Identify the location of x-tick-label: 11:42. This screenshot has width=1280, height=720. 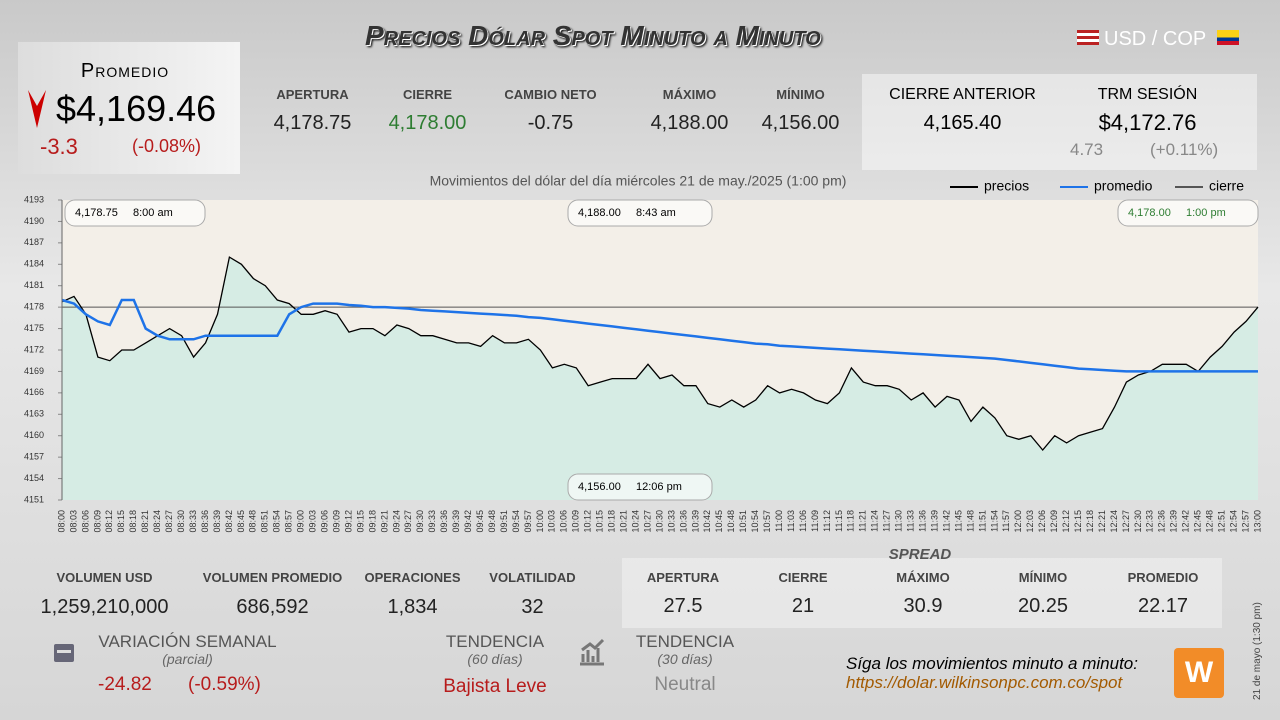
(946, 521).